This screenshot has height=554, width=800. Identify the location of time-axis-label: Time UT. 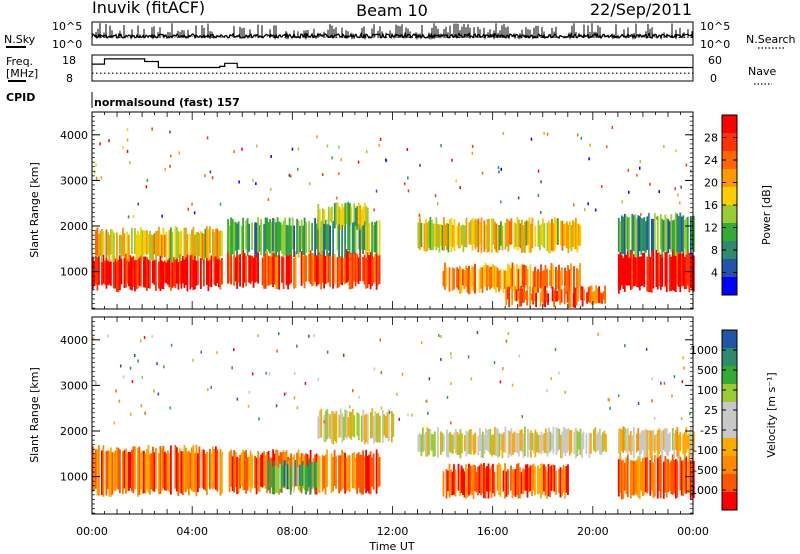
(391, 546).